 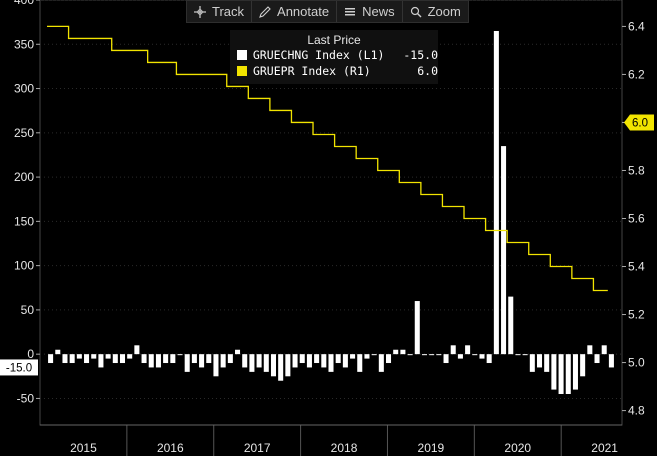 What do you see at coordinates (337, 71) in the screenshot?
I see `legend-item-gruepr: GRUEPR Index (R1) 6.0` at bounding box center [337, 71].